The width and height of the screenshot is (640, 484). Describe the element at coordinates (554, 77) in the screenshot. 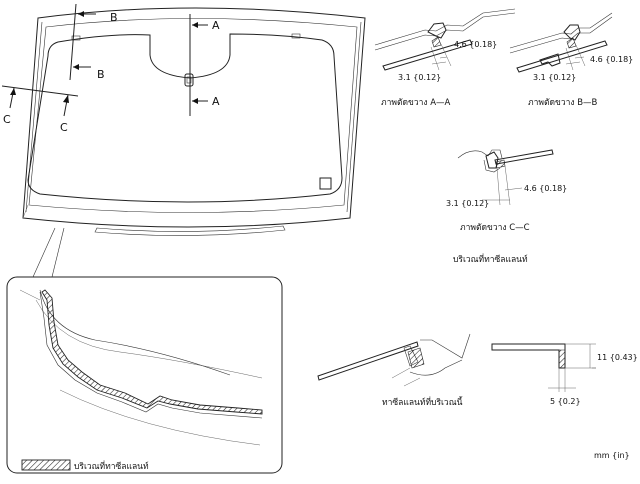

I see `section-b-dim-bottom: 3.1 {0.12}` at that location.